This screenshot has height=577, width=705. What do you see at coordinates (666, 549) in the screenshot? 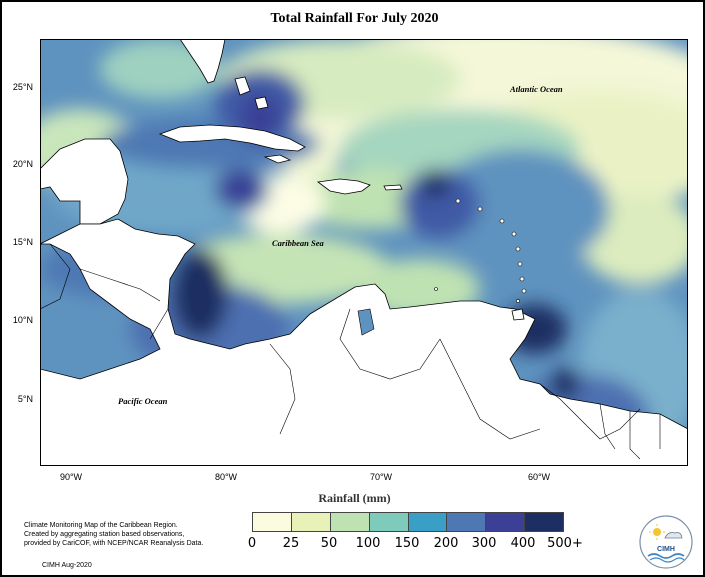
I see `logo-text: CIMH` at bounding box center [666, 549].